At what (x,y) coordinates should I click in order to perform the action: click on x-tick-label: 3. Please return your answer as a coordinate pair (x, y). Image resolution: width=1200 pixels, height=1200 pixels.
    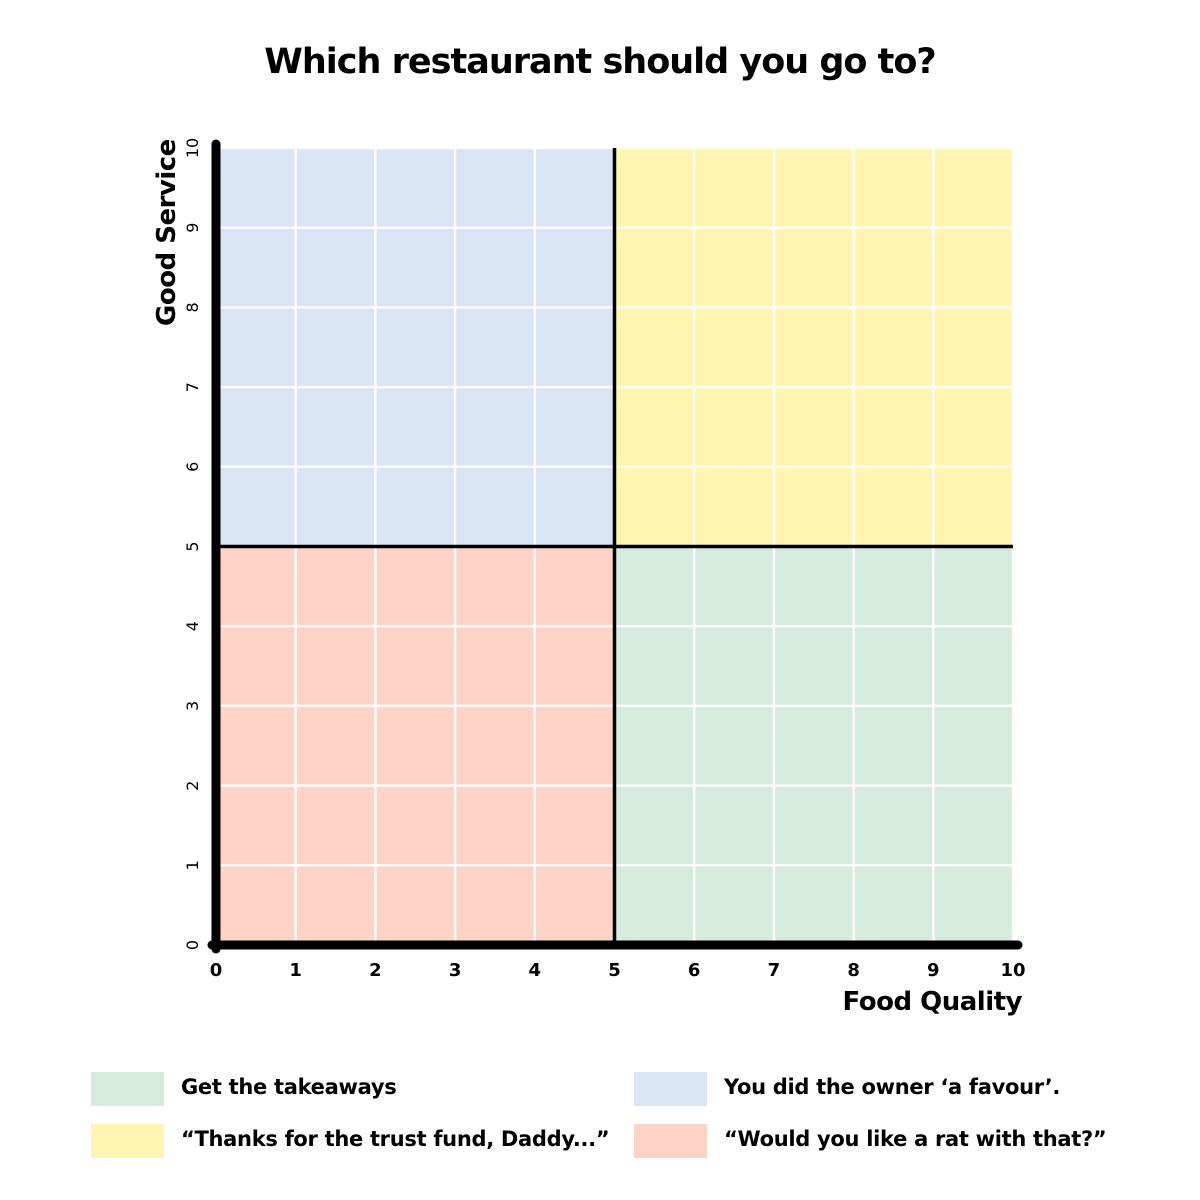
    Looking at the image, I should click on (455, 970).